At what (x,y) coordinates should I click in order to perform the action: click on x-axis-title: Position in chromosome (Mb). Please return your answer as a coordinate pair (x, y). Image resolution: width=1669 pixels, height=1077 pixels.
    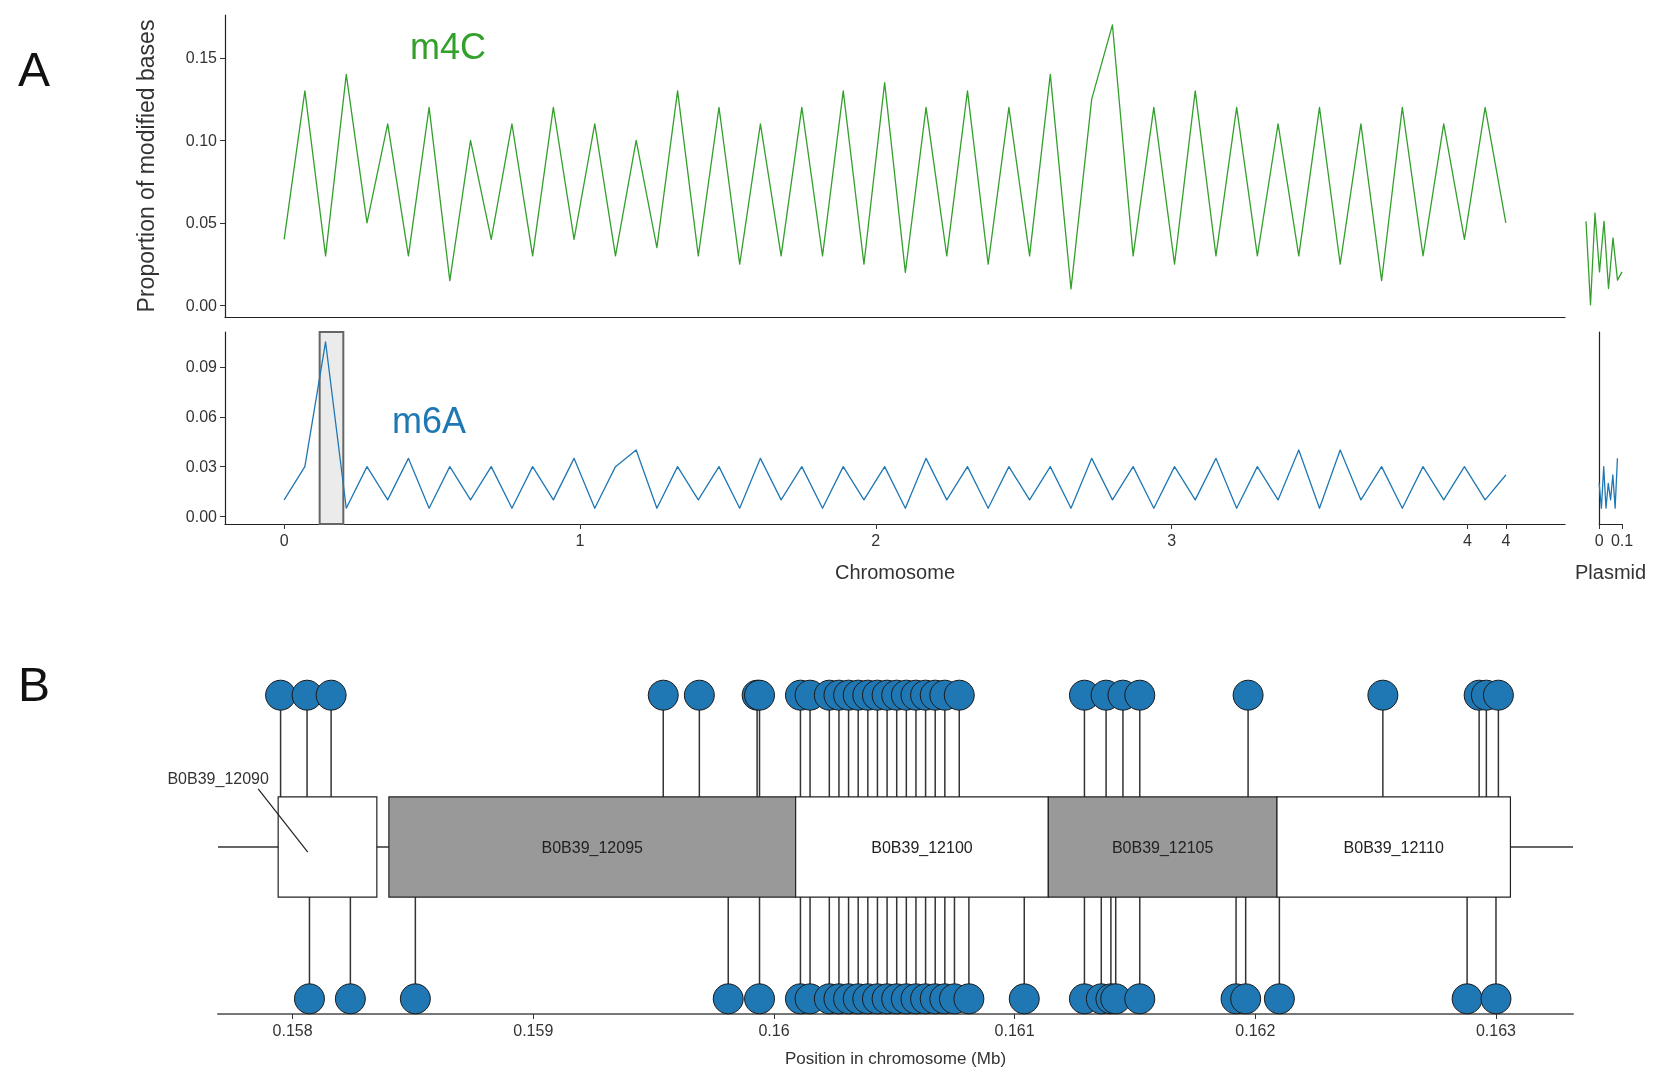
    Looking at the image, I should click on (895, 1058).